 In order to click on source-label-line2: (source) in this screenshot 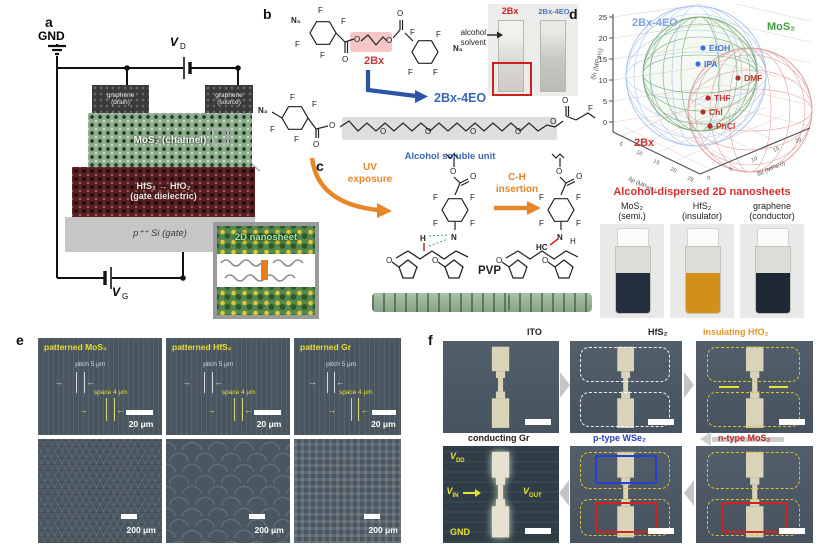, I will do `click(229, 102)`.